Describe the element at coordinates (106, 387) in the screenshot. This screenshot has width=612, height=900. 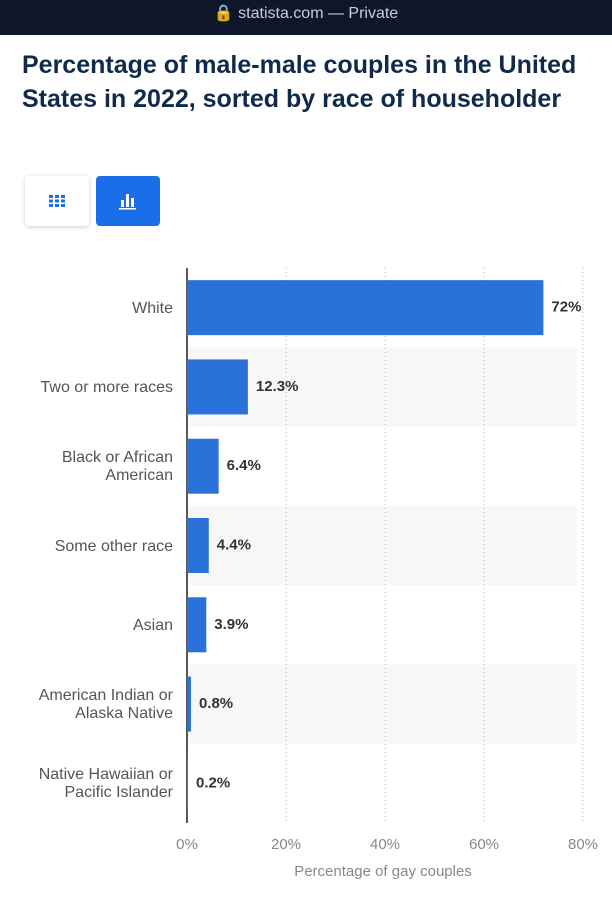
I see `category-label: Two or more races` at that location.